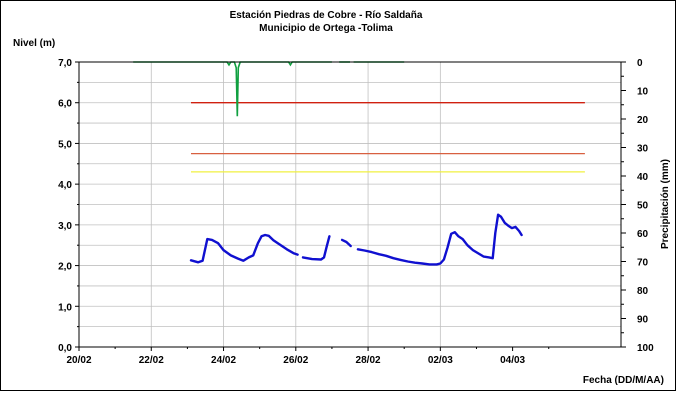  Describe the element at coordinates (645, 348) in the screenshot. I see `y2-tick-label: 100` at that location.